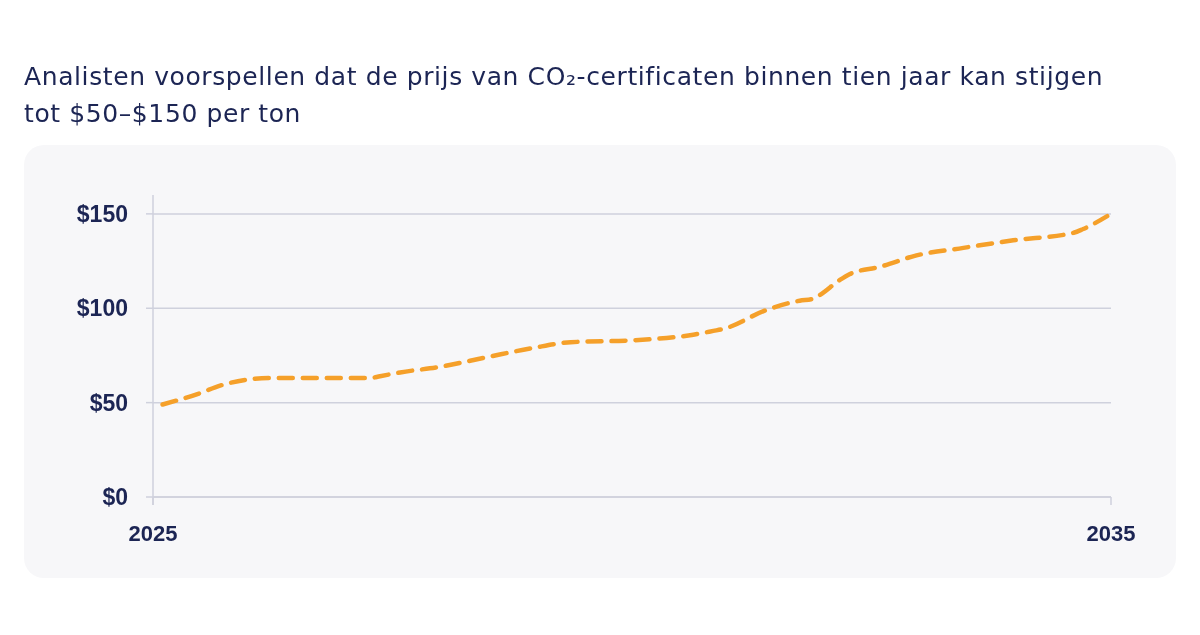 This screenshot has height=635, width=1200. What do you see at coordinates (102, 308) in the screenshot?
I see `y-tick-label: $100` at bounding box center [102, 308].